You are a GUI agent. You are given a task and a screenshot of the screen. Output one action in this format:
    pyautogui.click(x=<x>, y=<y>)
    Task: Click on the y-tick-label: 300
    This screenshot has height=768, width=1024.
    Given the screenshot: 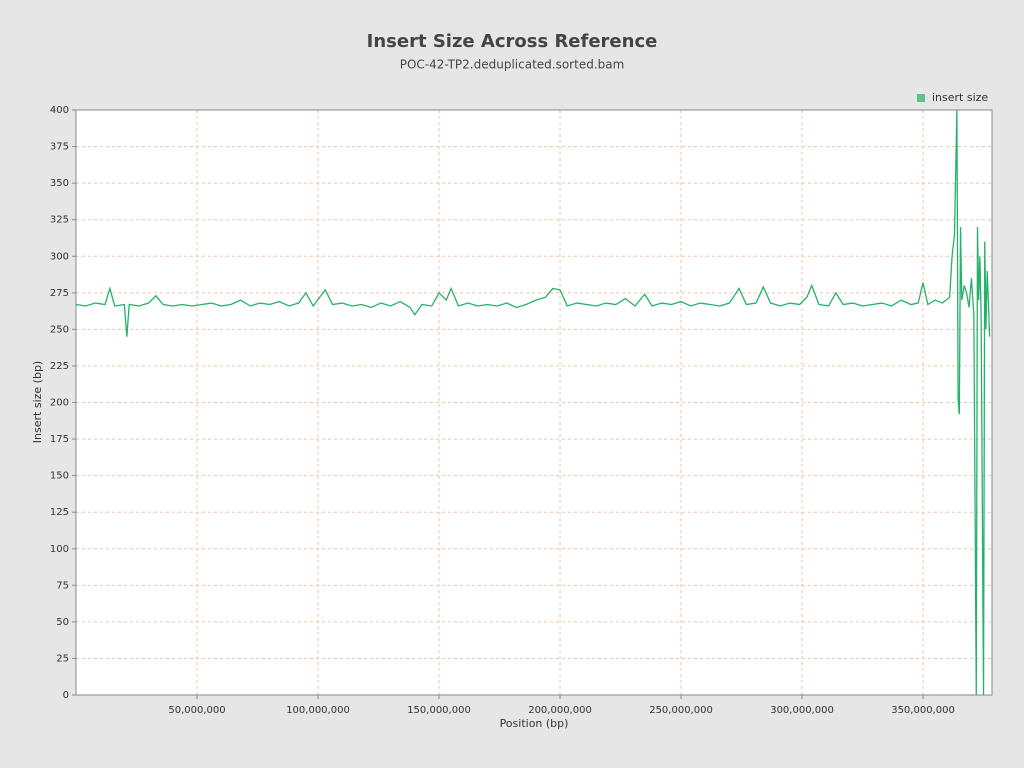 What is the action you would take?
    pyautogui.click(x=59, y=256)
    